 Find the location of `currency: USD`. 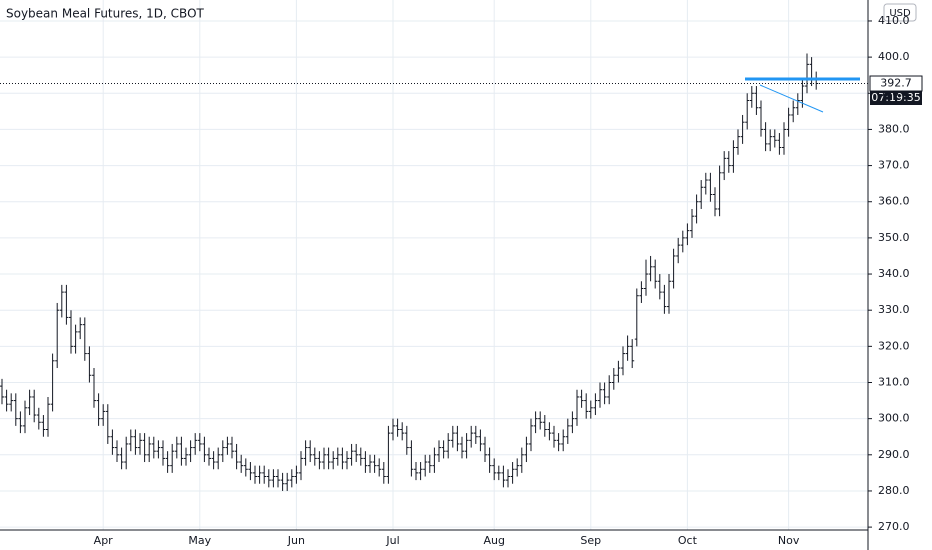

currency: USD is located at coordinates (900, 13).